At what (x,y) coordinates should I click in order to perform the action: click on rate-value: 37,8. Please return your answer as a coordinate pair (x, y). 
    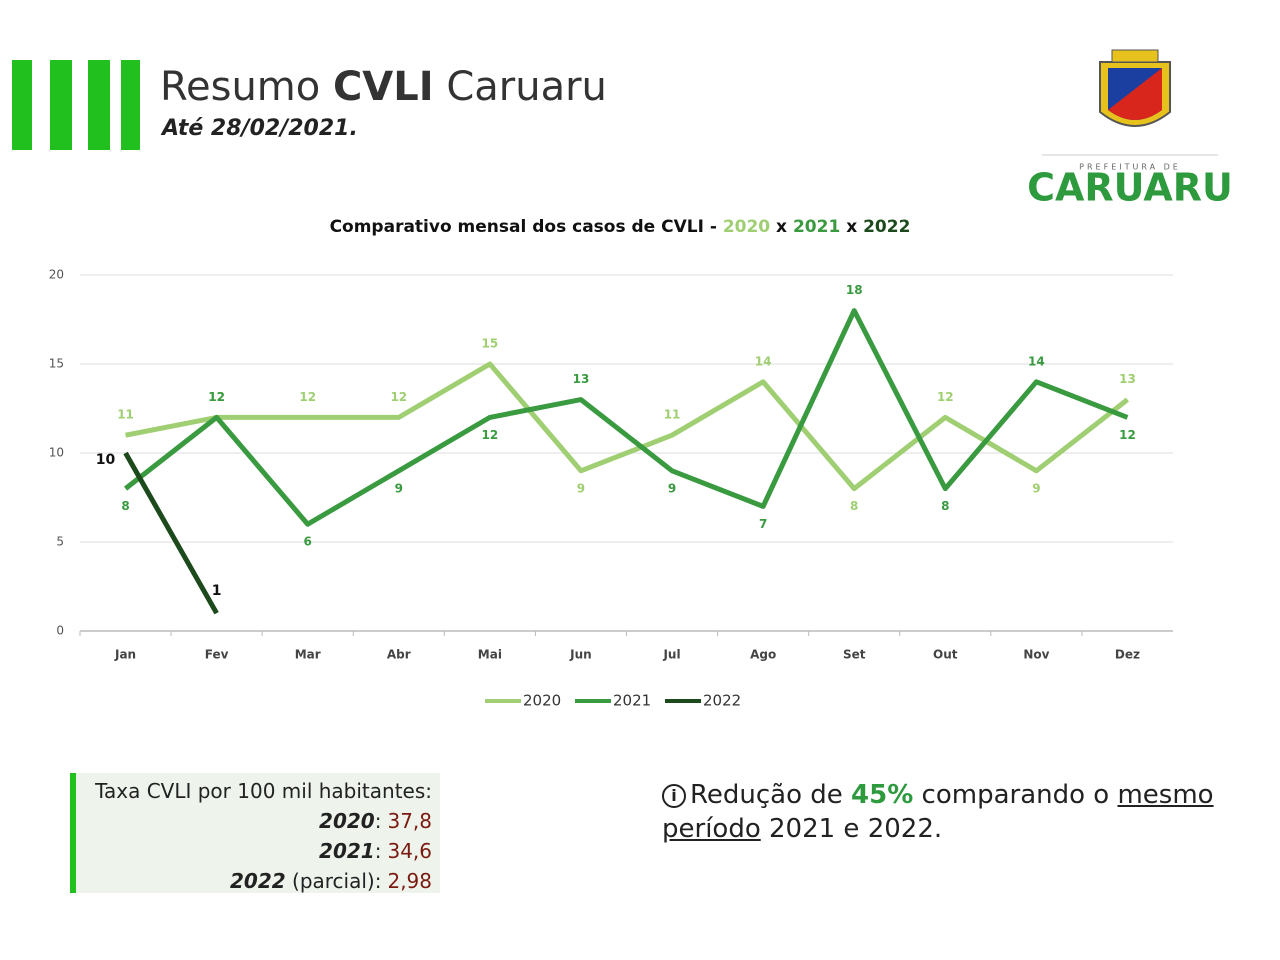
    Looking at the image, I should click on (409, 821).